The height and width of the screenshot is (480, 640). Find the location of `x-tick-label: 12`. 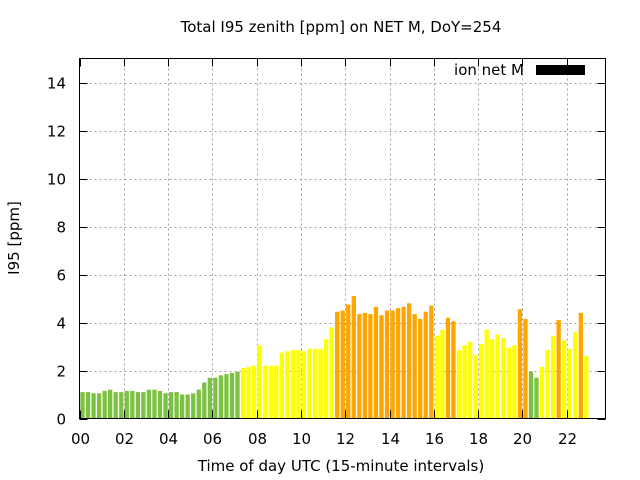

x-tick-label: 12 is located at coordinates (345, 439).